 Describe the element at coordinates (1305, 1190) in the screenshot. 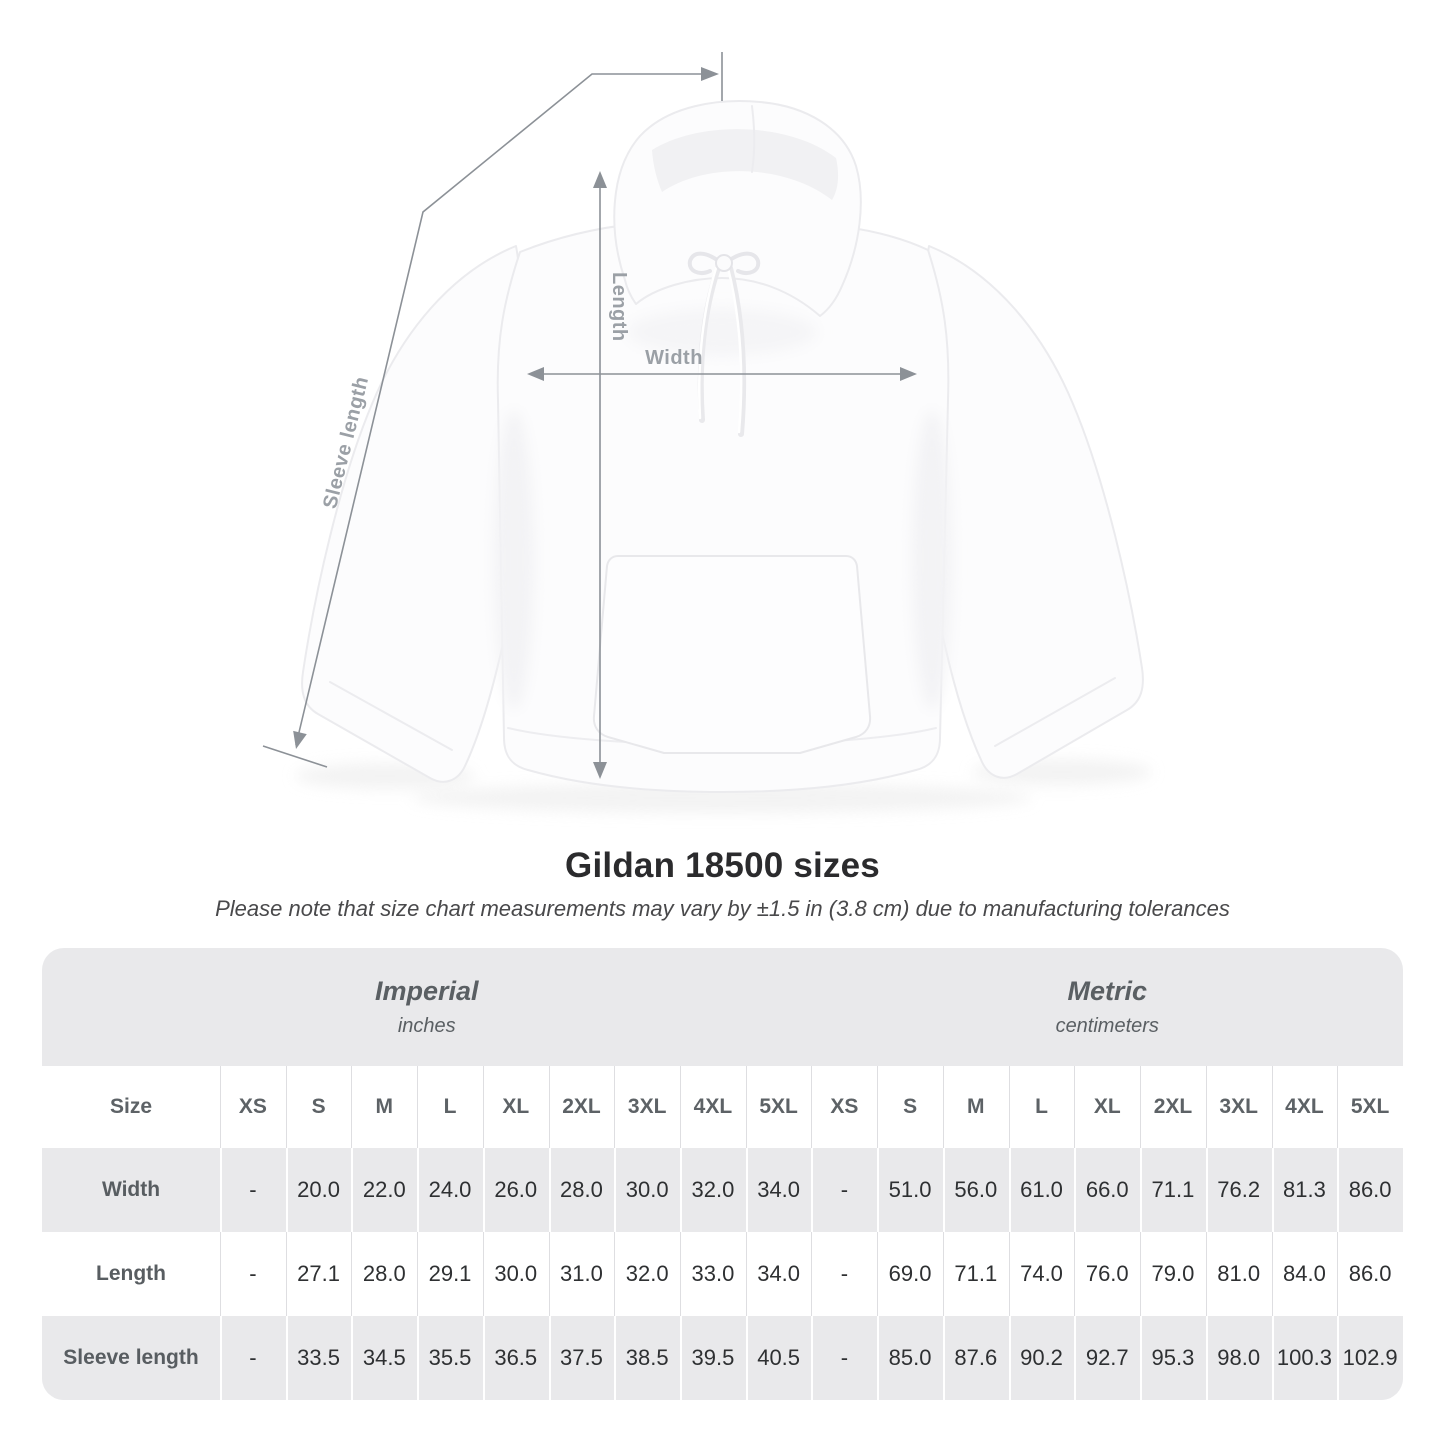

I see `value-cell: 81.3` at that location.